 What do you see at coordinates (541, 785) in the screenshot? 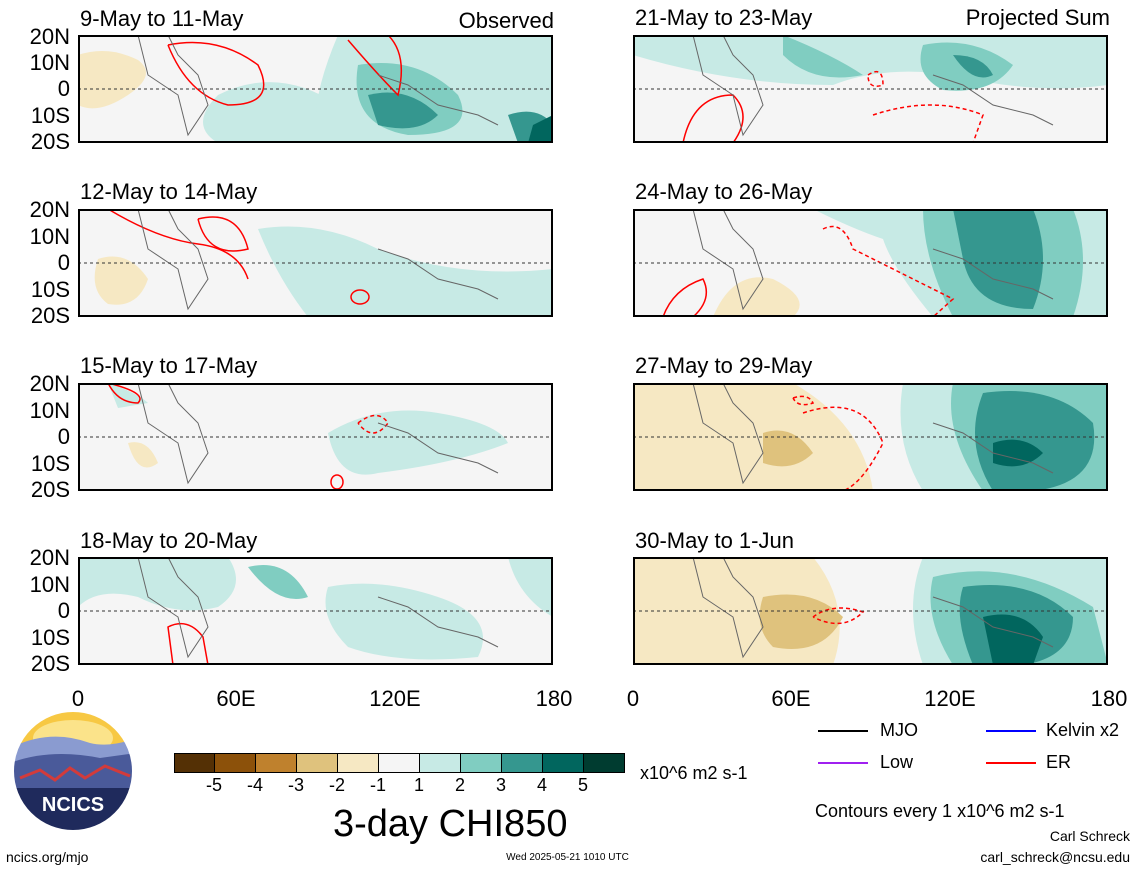
I see `colorbar-tick: 4` at bounding box center [541, 785].